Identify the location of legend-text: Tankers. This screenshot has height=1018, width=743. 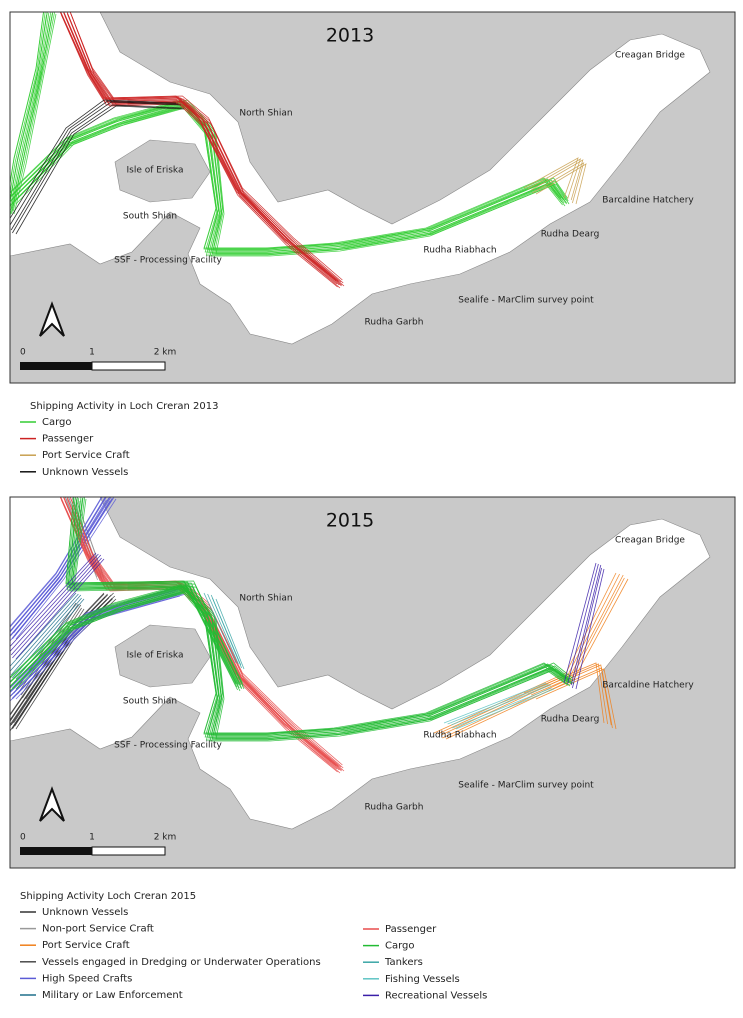
(403, 962).